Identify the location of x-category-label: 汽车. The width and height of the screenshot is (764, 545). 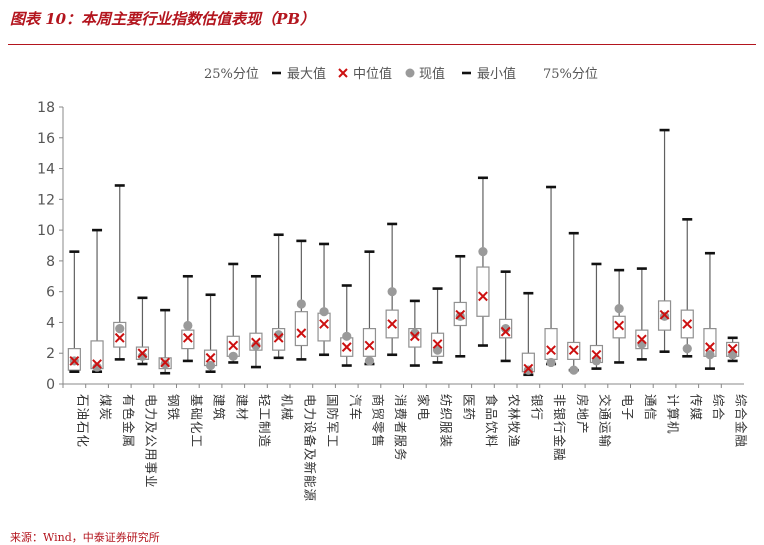
(355, 407).